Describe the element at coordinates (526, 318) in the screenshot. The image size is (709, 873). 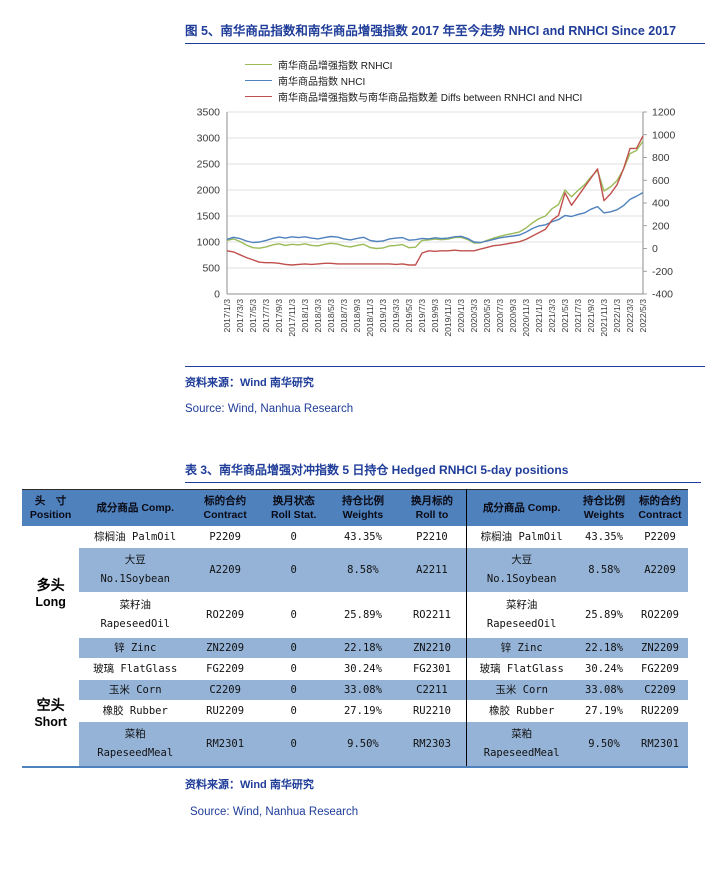
I see `svg-text: 2020/11/3` at that location.